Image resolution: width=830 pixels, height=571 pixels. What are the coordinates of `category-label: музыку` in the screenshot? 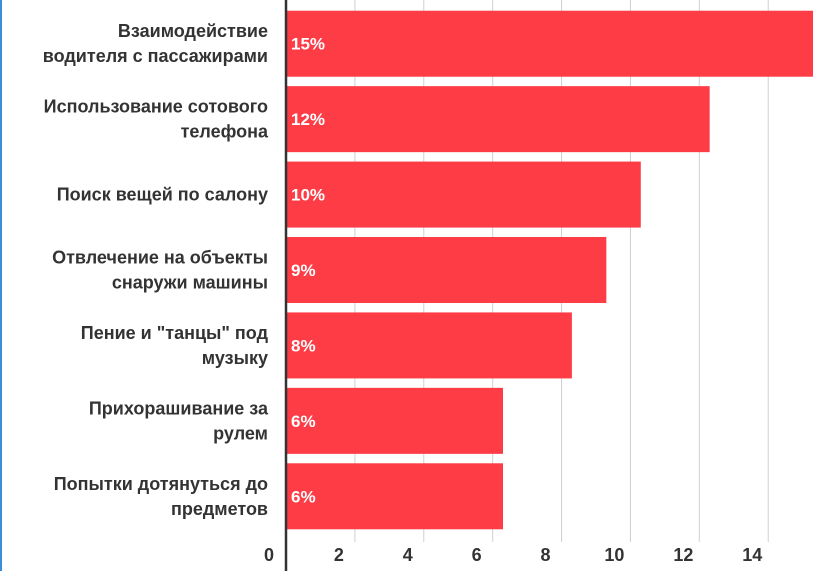 It's located at (235, 358).